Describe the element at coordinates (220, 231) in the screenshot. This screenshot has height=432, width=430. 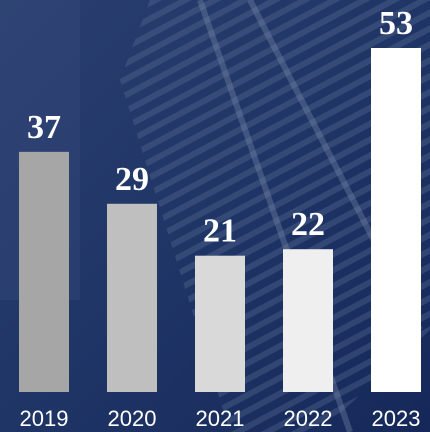
I see `data-label: 21` at that location.